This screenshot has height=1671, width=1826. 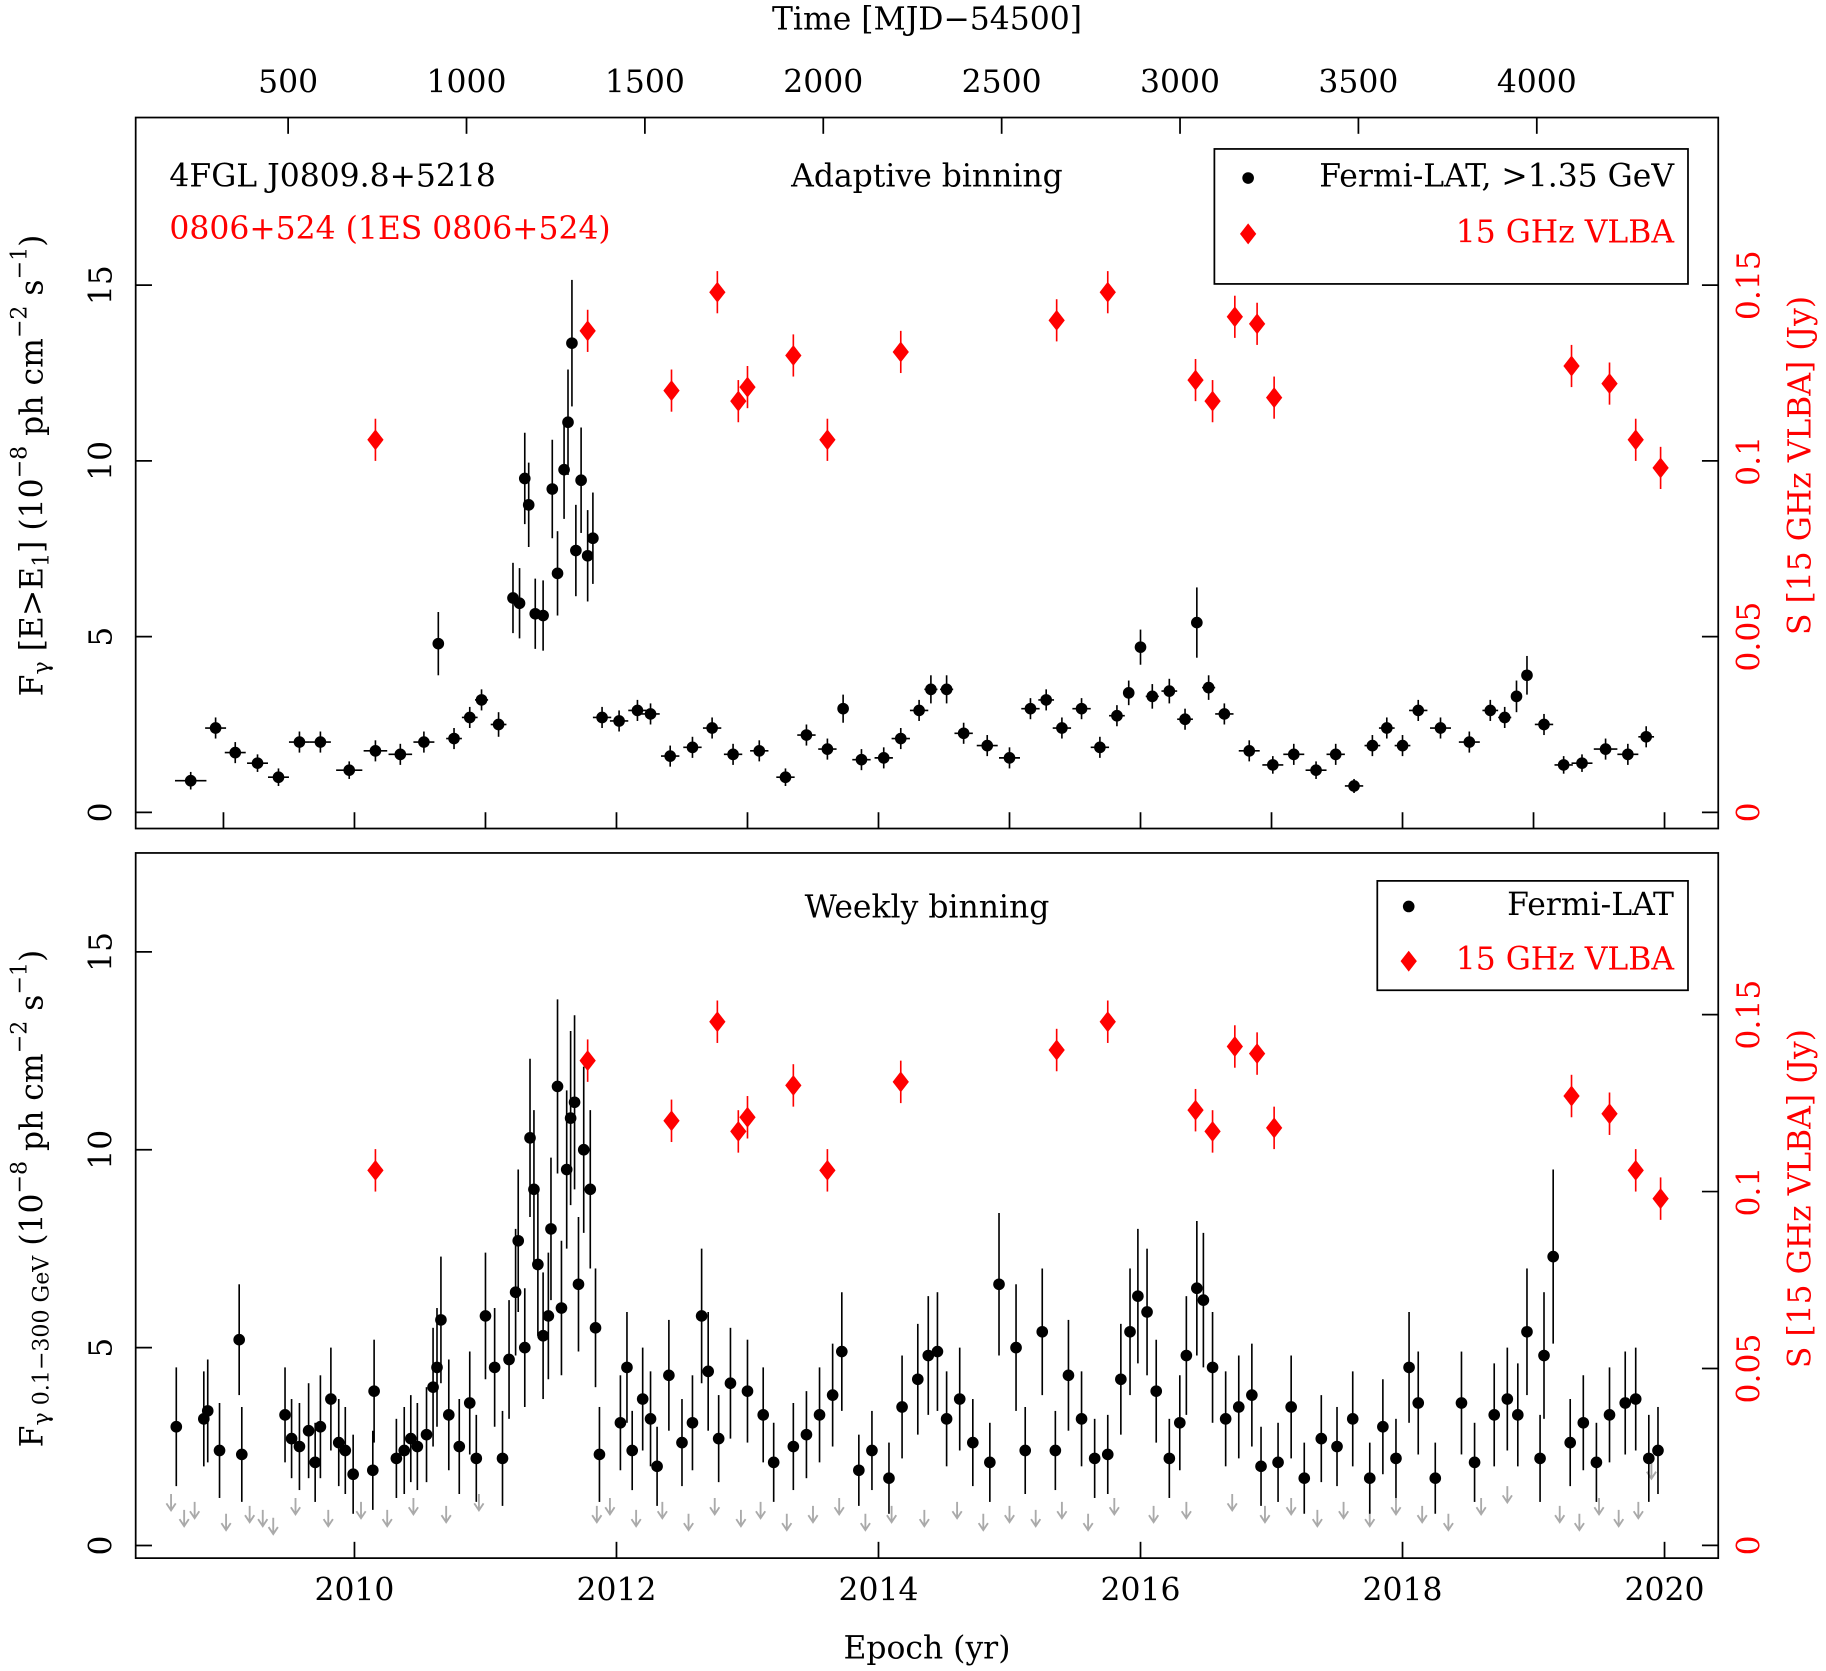 I want to click on x-tick-label: 2014, so click(x=879, y=1590).